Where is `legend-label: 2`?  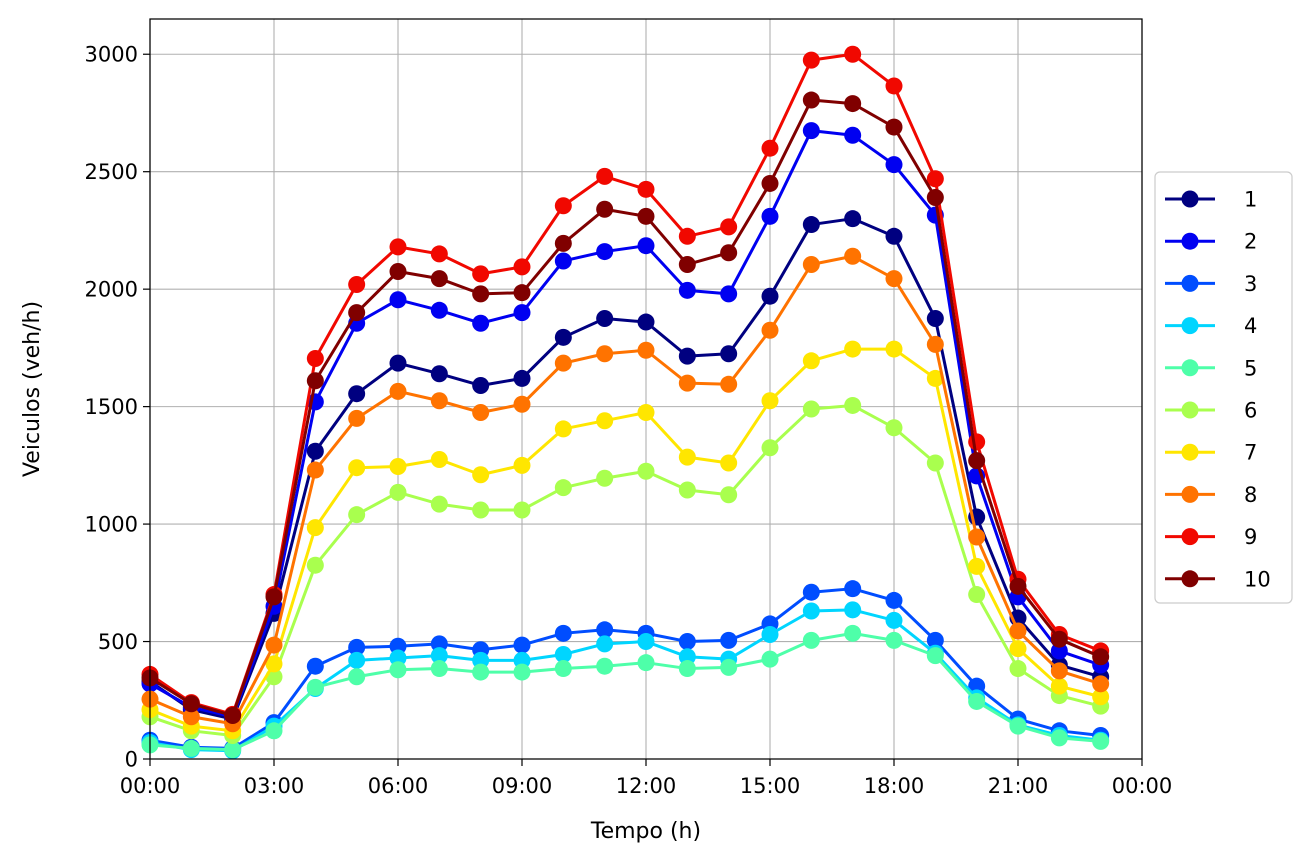 legend-label: 2 is located at coordinates (1250, 242).